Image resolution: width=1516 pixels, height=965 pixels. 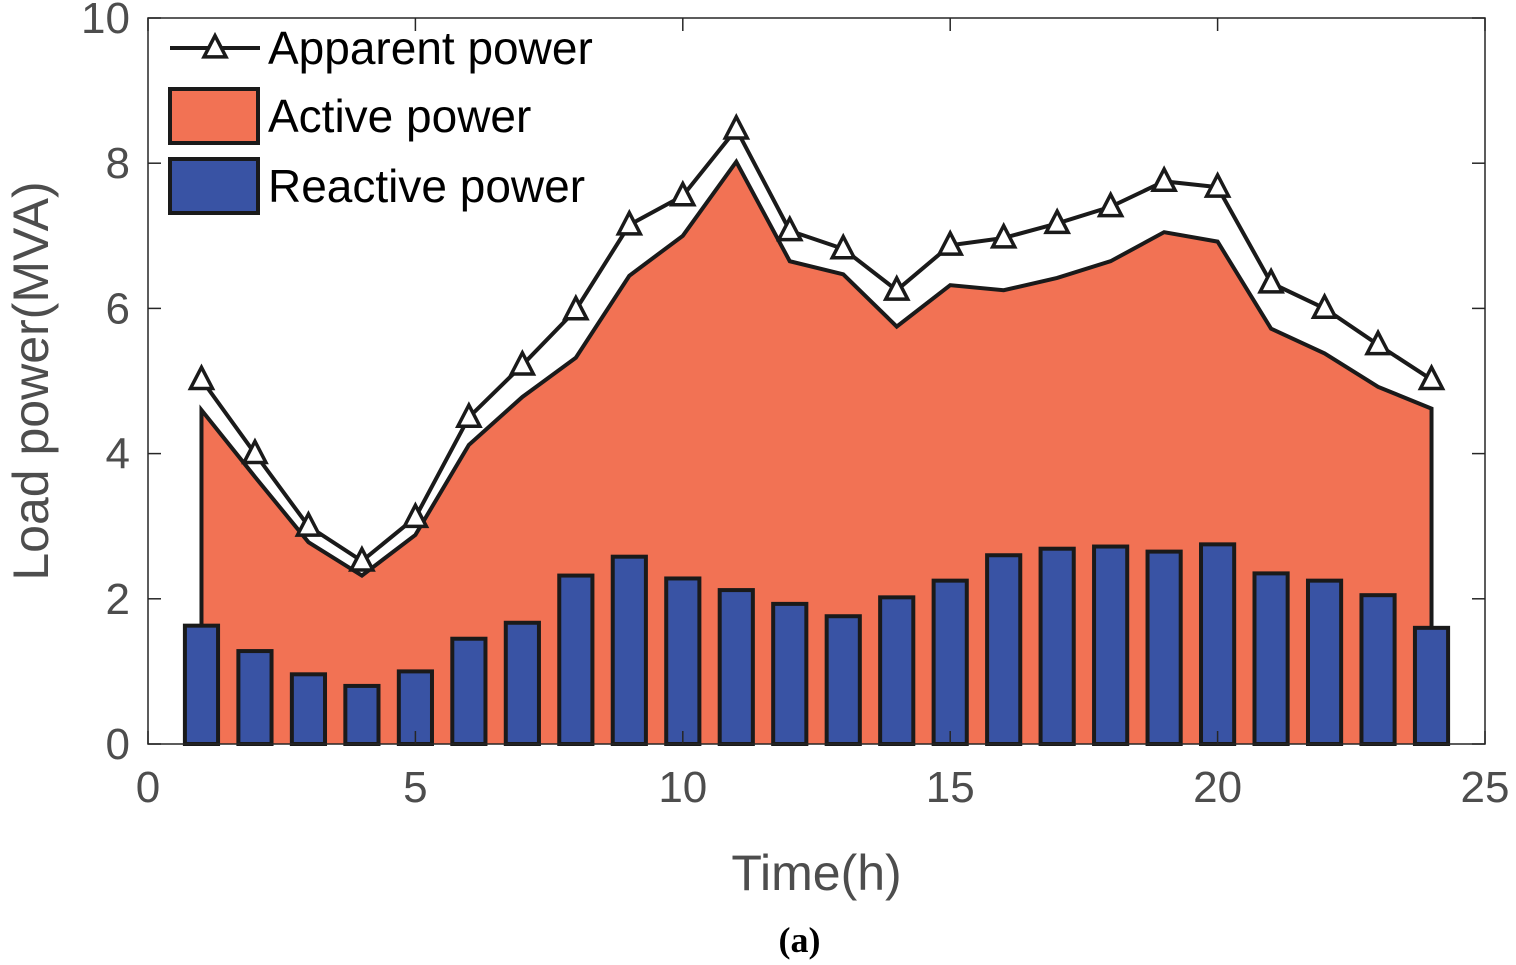 What do you see at coordinates (1217, 787) in the screenshot?
I see `x-tick-label-20: 20` at bounding box center [1217, 787].